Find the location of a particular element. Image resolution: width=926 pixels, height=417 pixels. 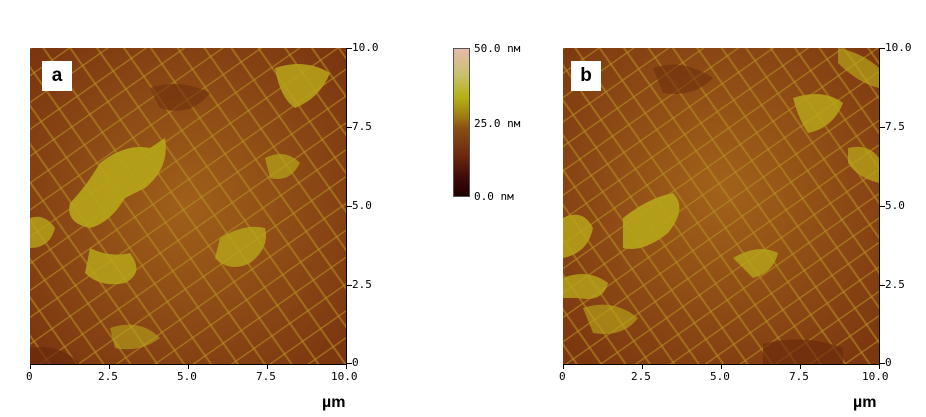

x-tick-label-b-4: 10.0 is located at coordinates (875, 376).